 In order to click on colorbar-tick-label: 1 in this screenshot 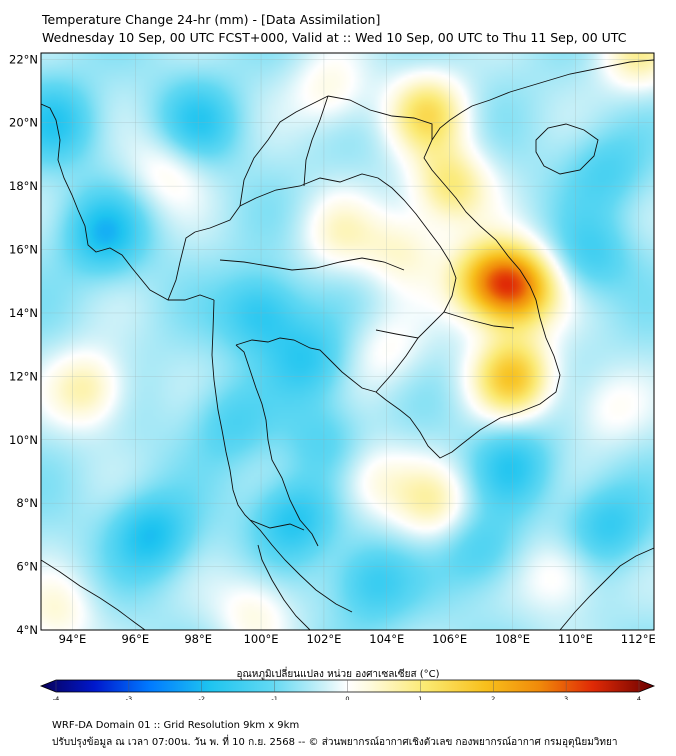, I will do `click(420, 697)`.